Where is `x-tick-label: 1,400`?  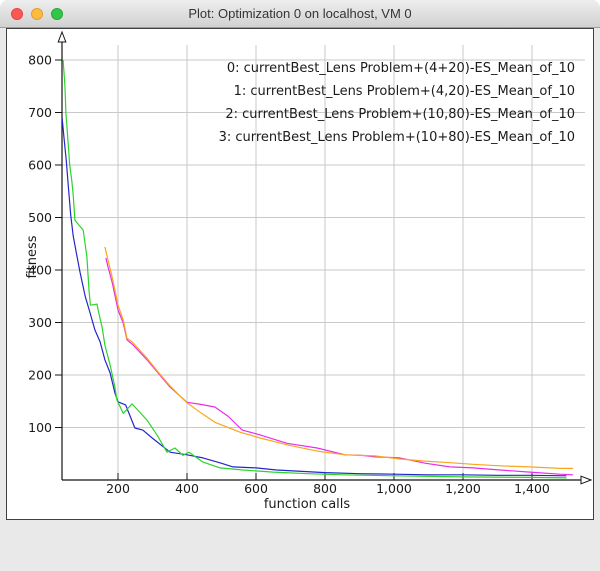
x-tick-label: 1,400 is located at coordinates (532, 488).